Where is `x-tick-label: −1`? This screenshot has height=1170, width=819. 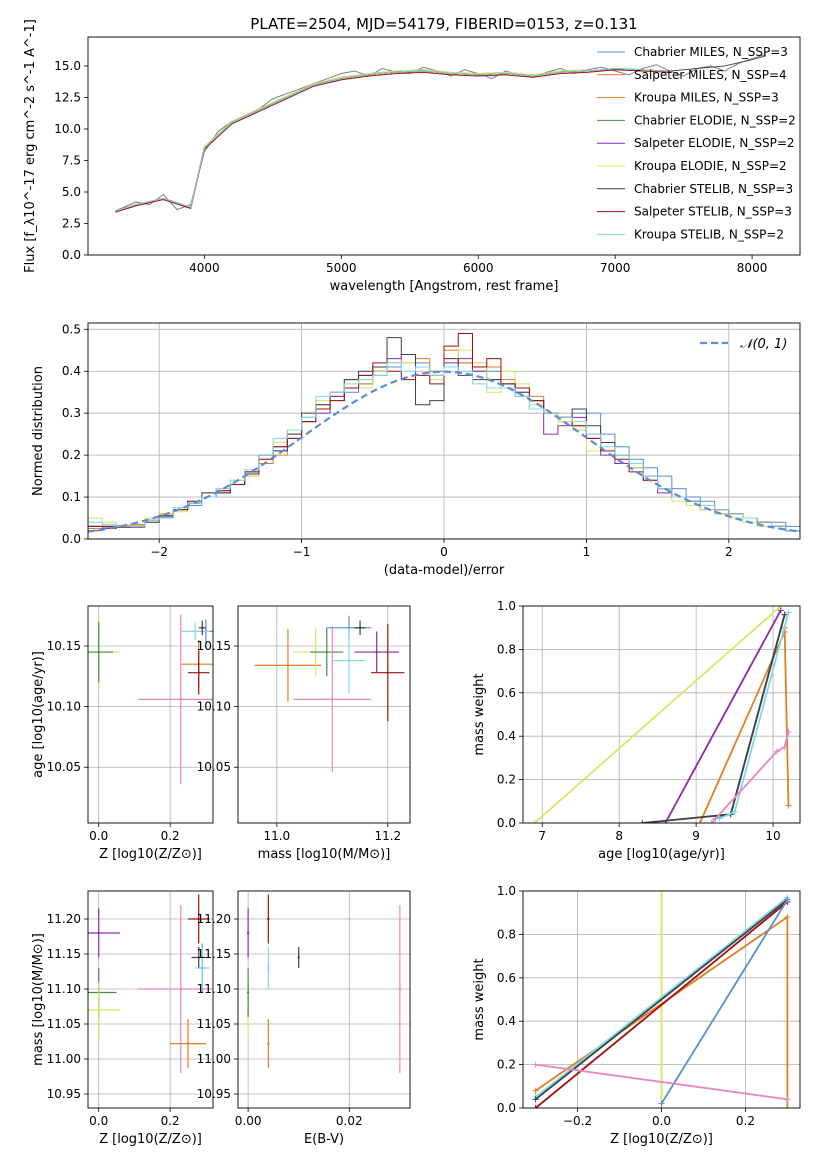
x-tick-label: −1 is located at coordinates (302, 552).